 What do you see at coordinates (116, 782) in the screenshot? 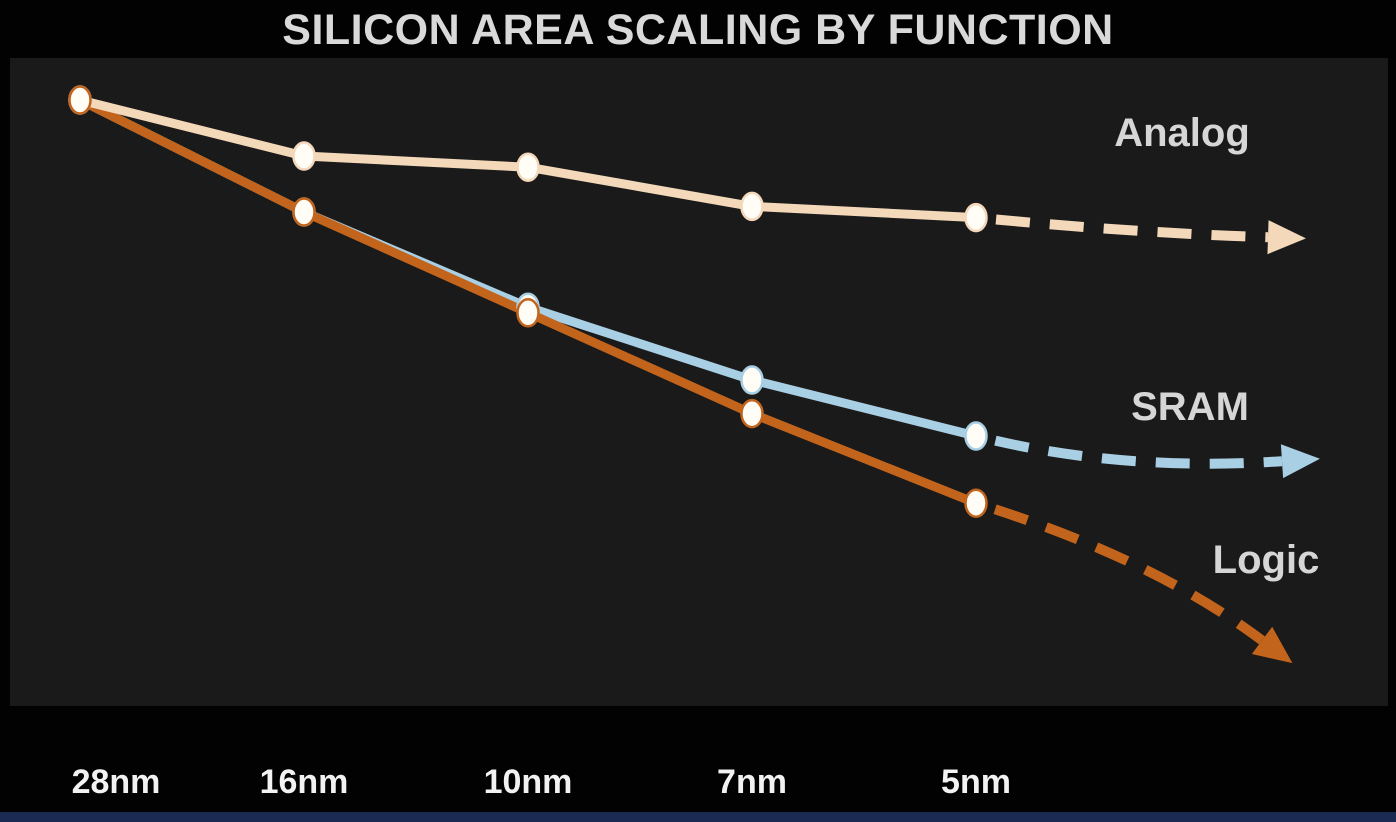
I see `x-axis-label-28nm: 28nm` at bounding box center [116, 782].